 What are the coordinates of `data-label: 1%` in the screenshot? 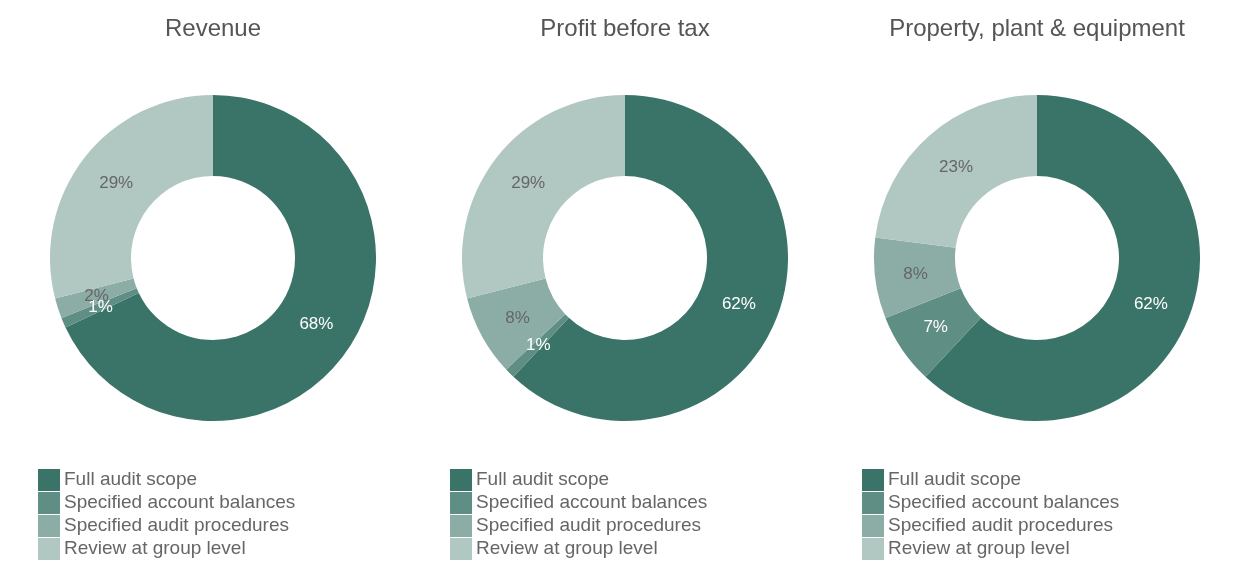 It's located at (538, 345).